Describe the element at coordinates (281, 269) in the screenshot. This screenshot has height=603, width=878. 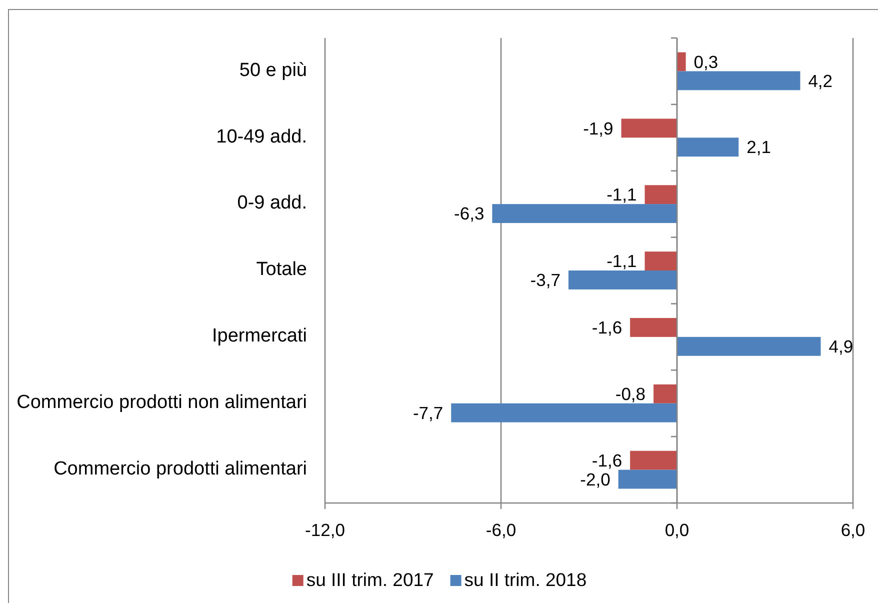
I see `y-tick-label: Totale` at that location.